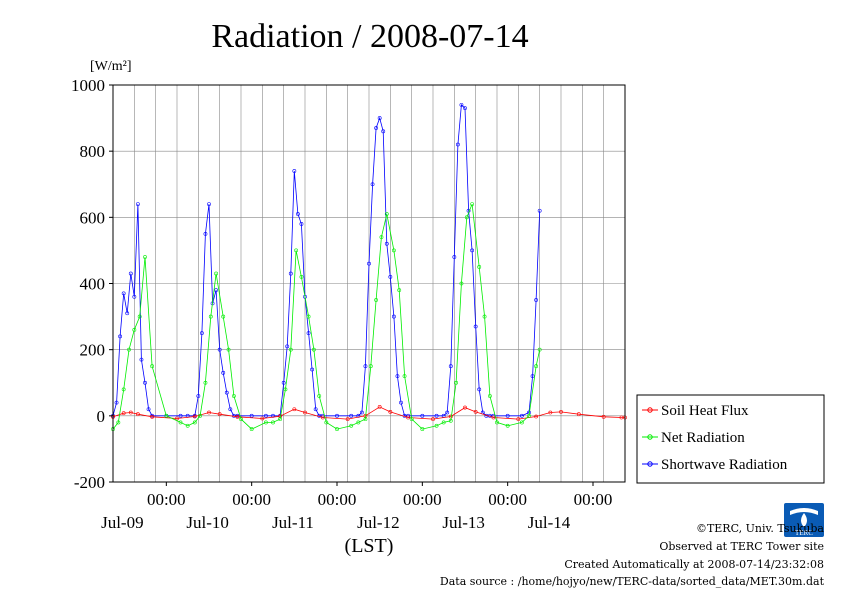 This screenshot has width=842, height=595. What do you see at coordinates (93, 284) in the screenshot?
I see `y-tick-label: 400` at bounding box center [93, 284].